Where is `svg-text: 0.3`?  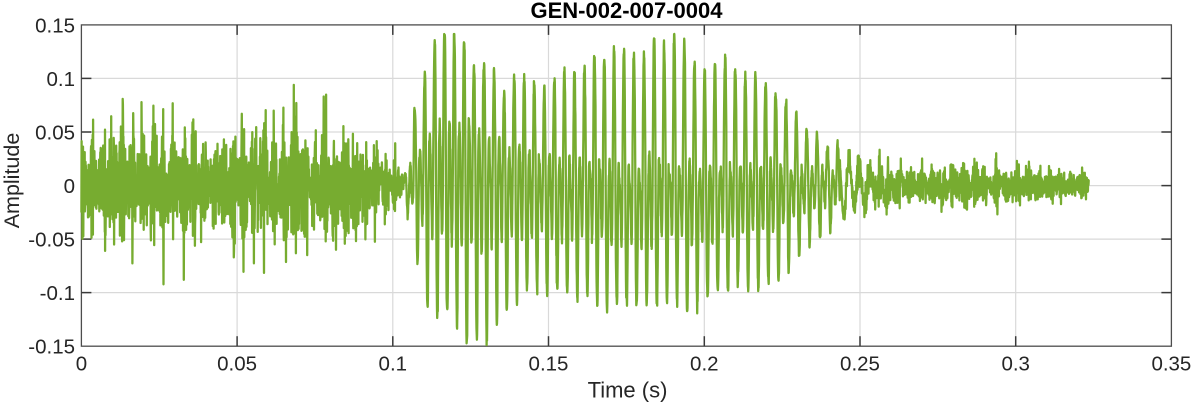 svg-text: 0.3 is located at coordinates (1015, 364).